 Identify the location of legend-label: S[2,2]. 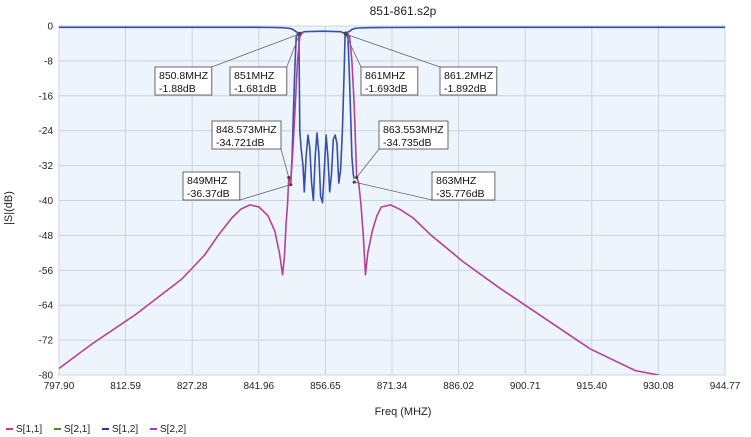
(173, 429).